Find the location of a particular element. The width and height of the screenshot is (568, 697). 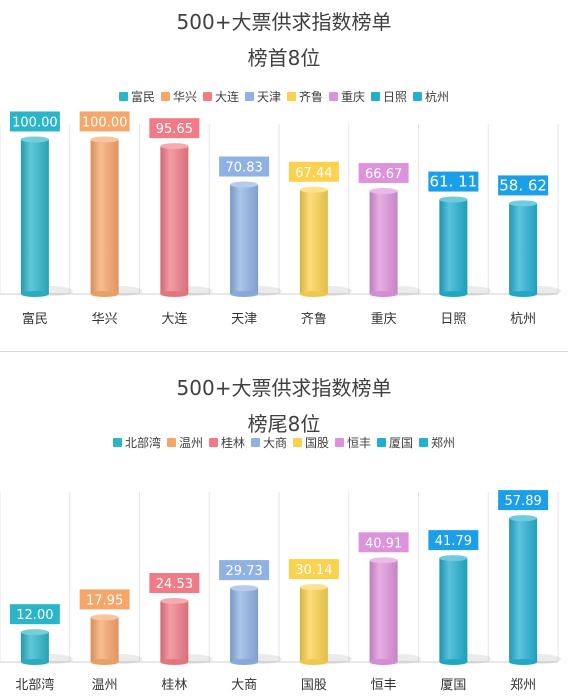

category-label: 大连 is located at coordinates (174, 319).